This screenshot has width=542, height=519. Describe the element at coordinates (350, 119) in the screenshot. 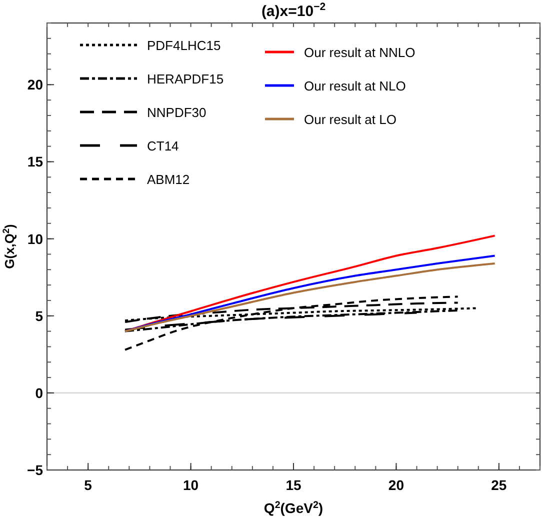

I see `legend-label: Our result at LO` at that location.